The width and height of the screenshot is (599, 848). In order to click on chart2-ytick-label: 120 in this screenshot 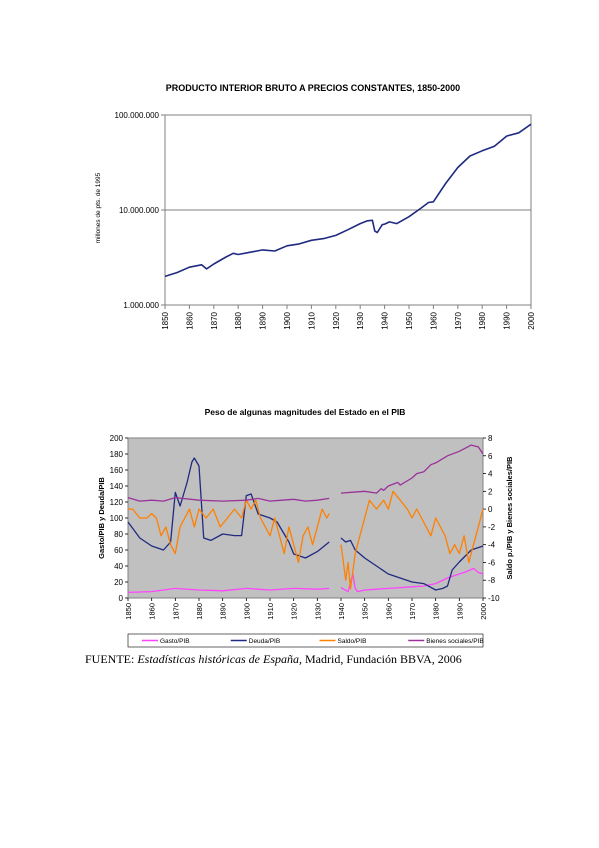, I will do `click(117, 502)`.